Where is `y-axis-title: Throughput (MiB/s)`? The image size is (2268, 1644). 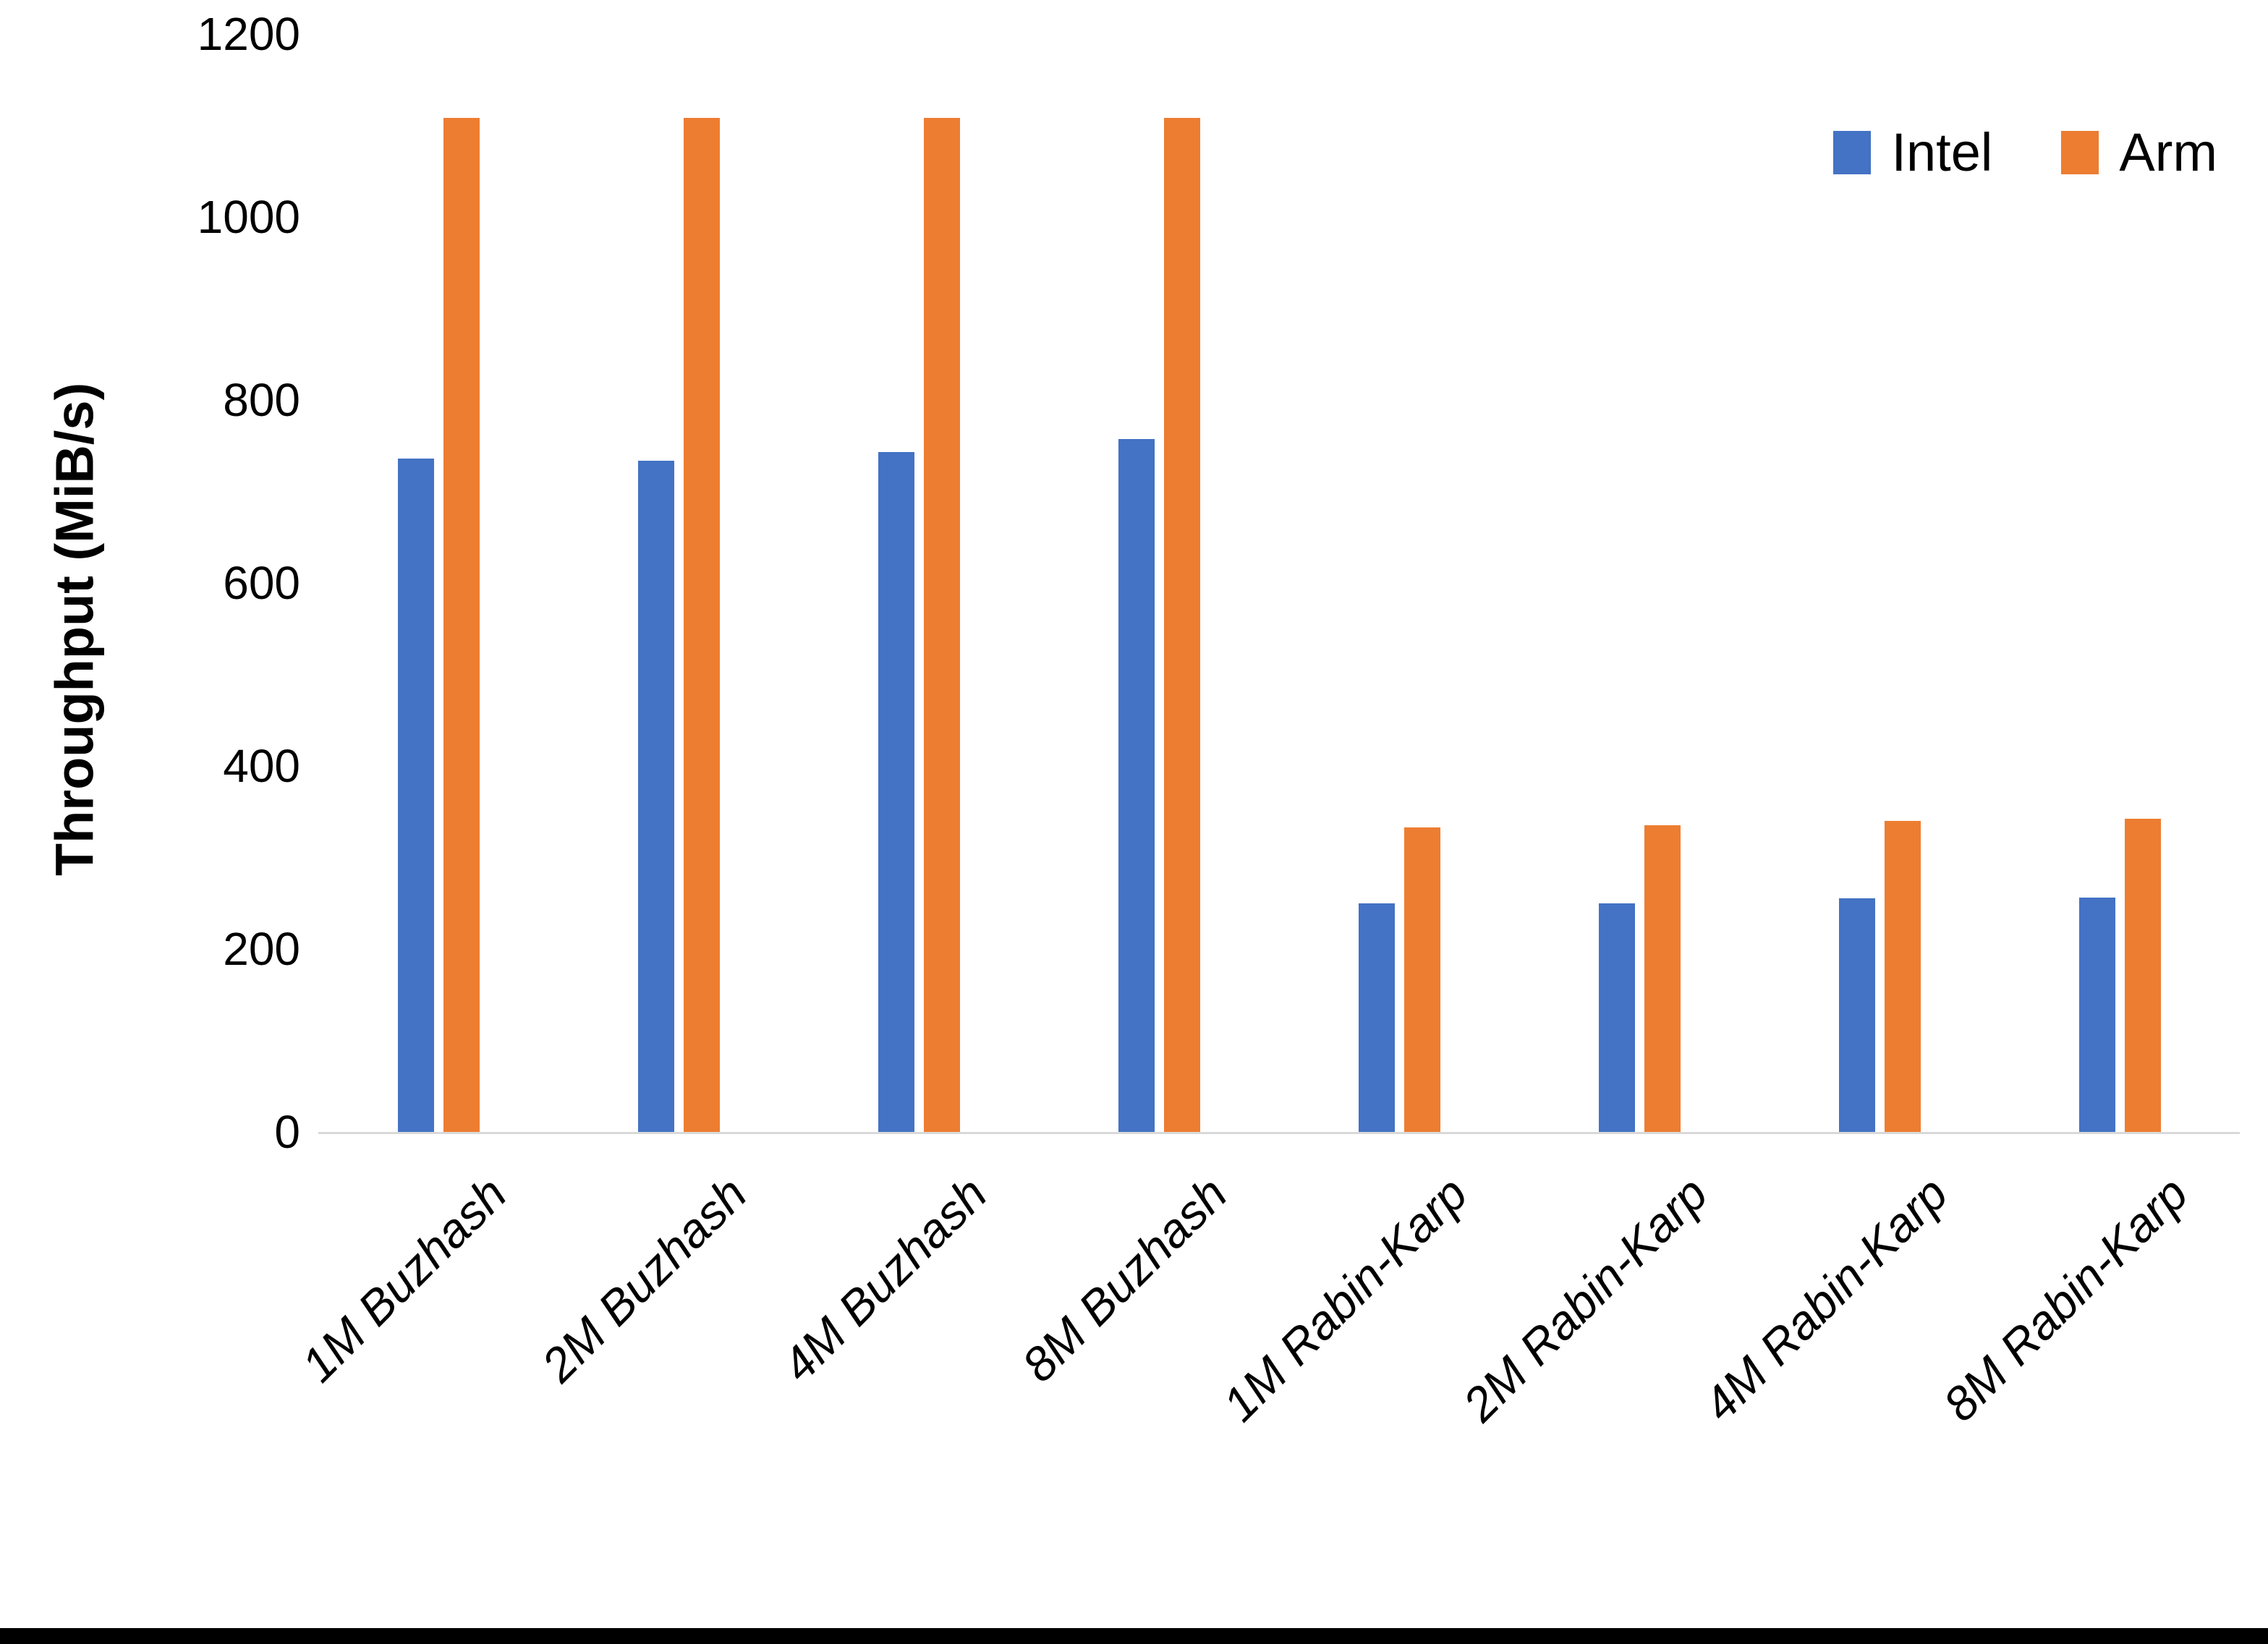
y-axis-title: Throughput (MiB/s) is located at coordinates (74, 629).